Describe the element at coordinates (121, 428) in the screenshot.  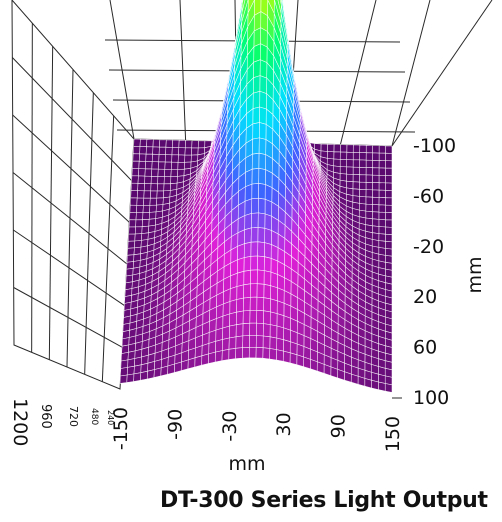
I see `x-tick-label: -150` at that location.